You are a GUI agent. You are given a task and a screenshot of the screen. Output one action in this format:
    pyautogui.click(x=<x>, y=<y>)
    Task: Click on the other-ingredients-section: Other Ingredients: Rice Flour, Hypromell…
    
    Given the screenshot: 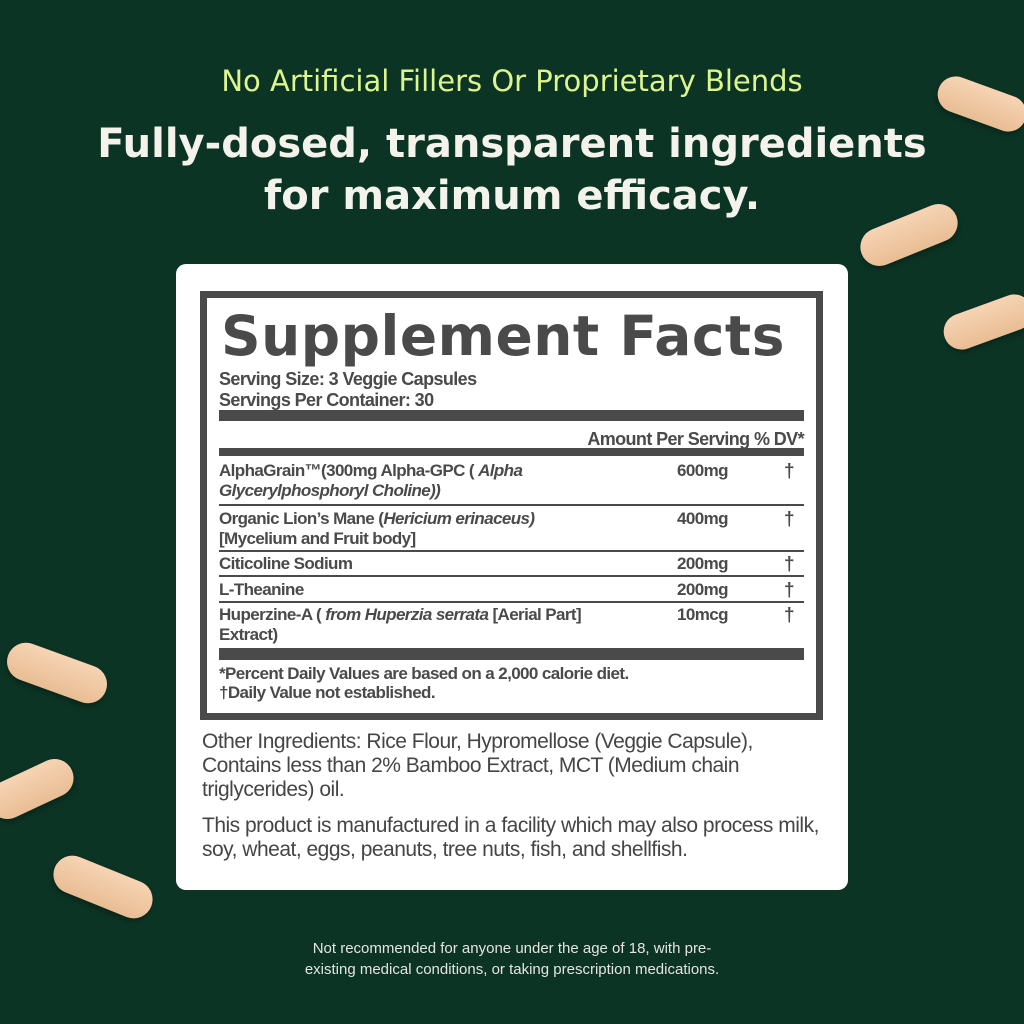 What is the action you would take?
    pyautogui.click(x=517, y=796)
    